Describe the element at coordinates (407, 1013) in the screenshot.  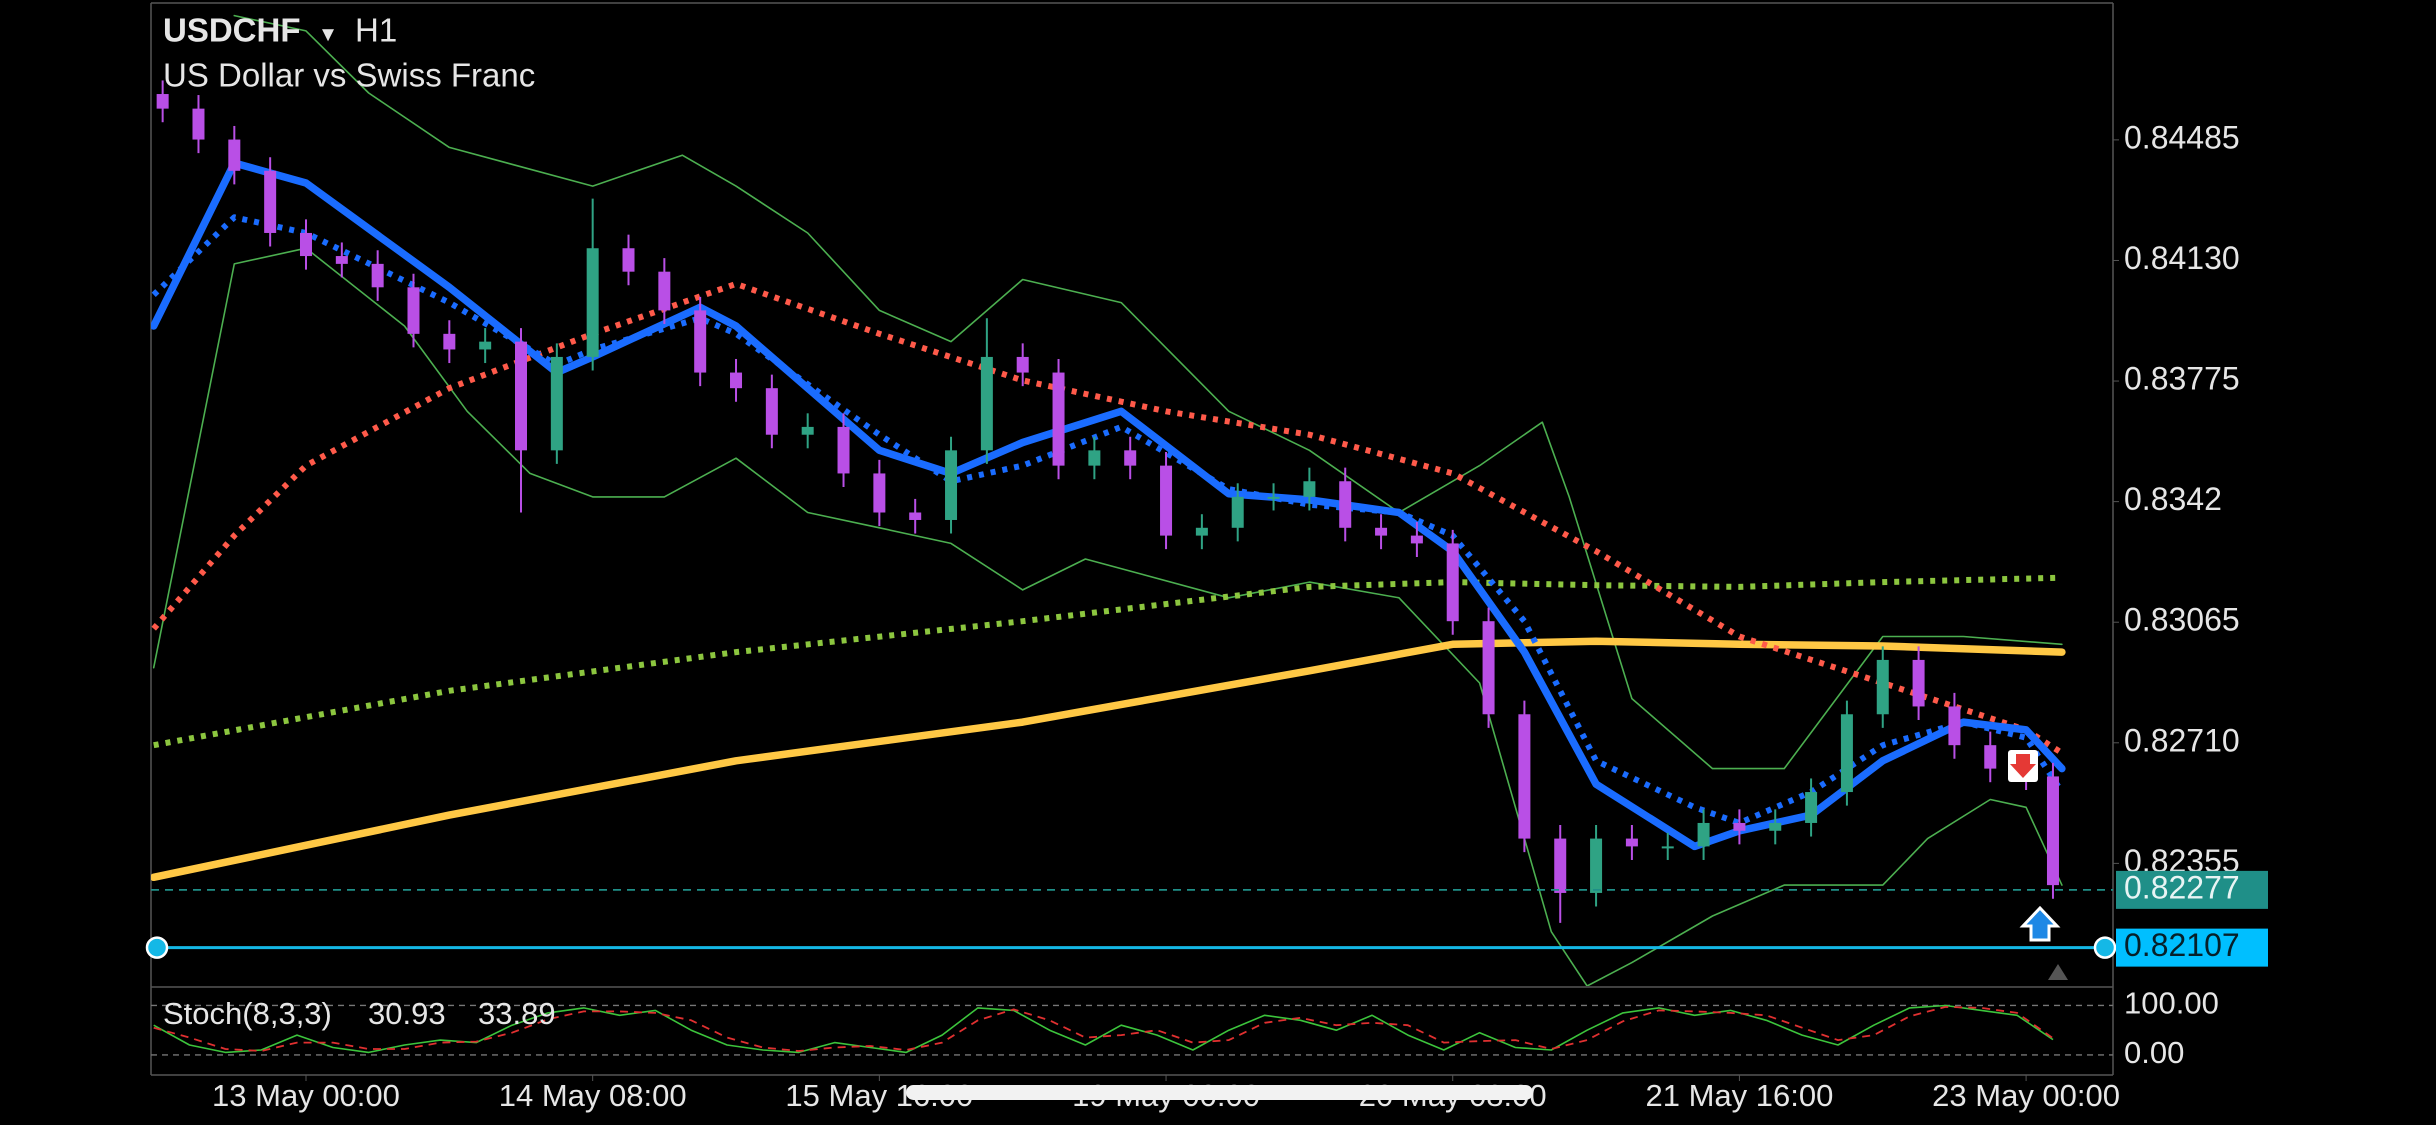
I see `oscillator-main-value: 30.93` at that location.